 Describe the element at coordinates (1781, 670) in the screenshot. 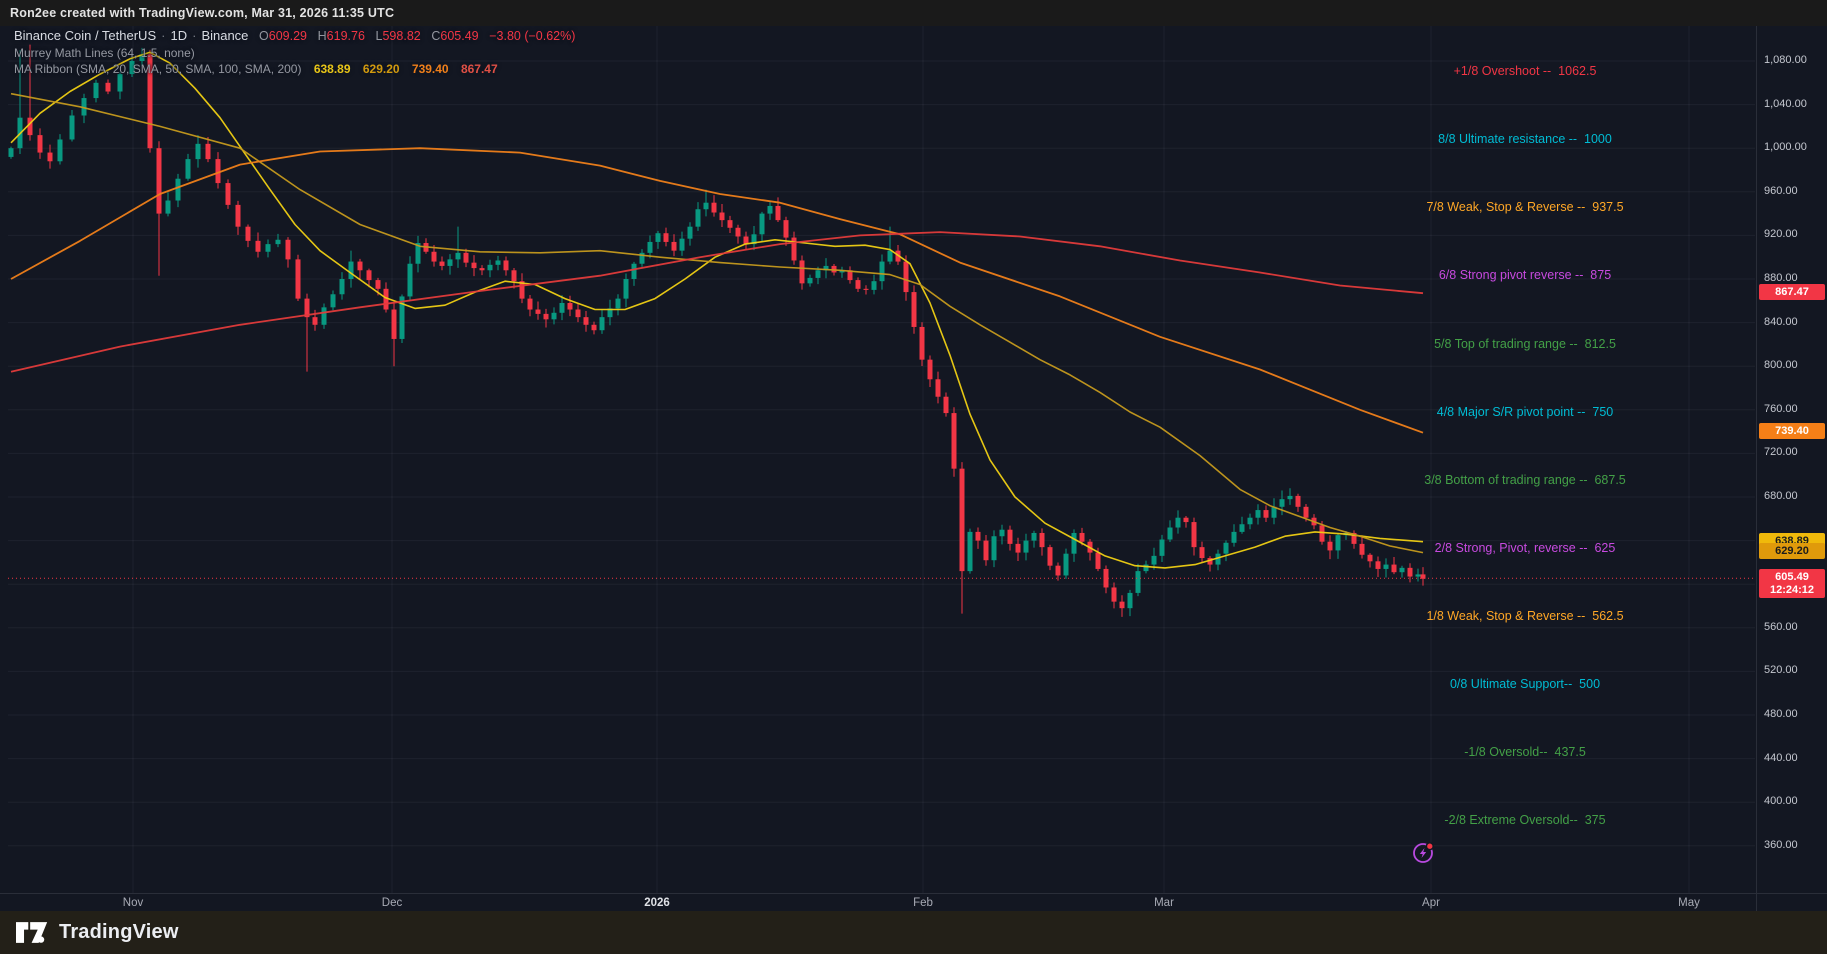

I see `price-tick-label: 520.00` at that location.